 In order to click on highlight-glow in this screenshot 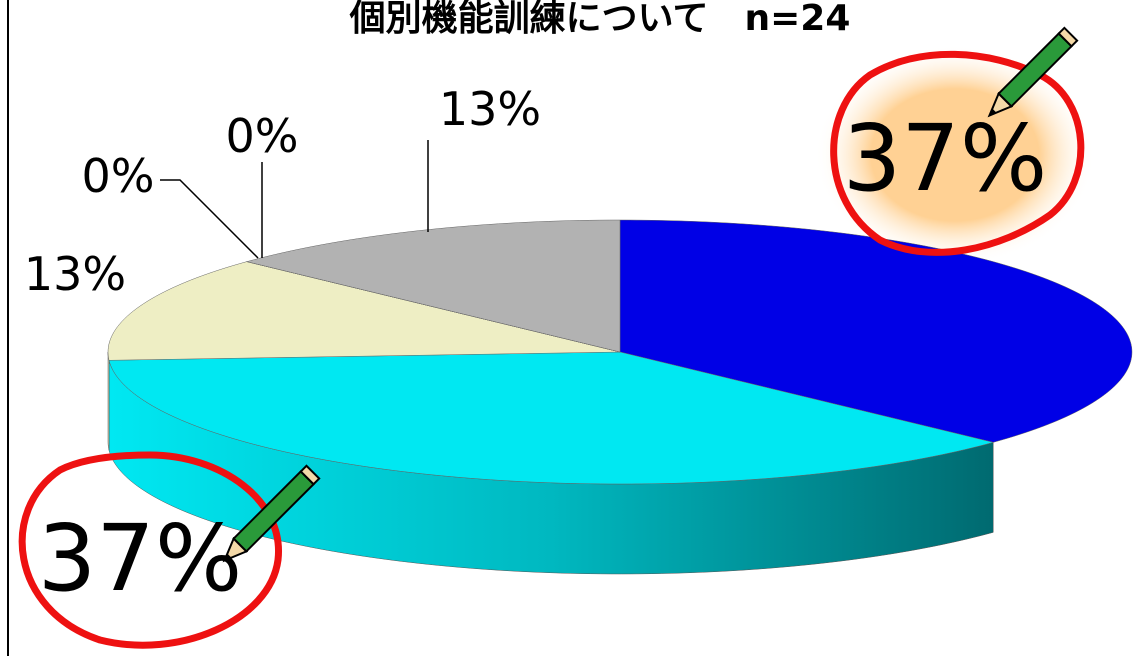, I will do `click(955, 155)`.